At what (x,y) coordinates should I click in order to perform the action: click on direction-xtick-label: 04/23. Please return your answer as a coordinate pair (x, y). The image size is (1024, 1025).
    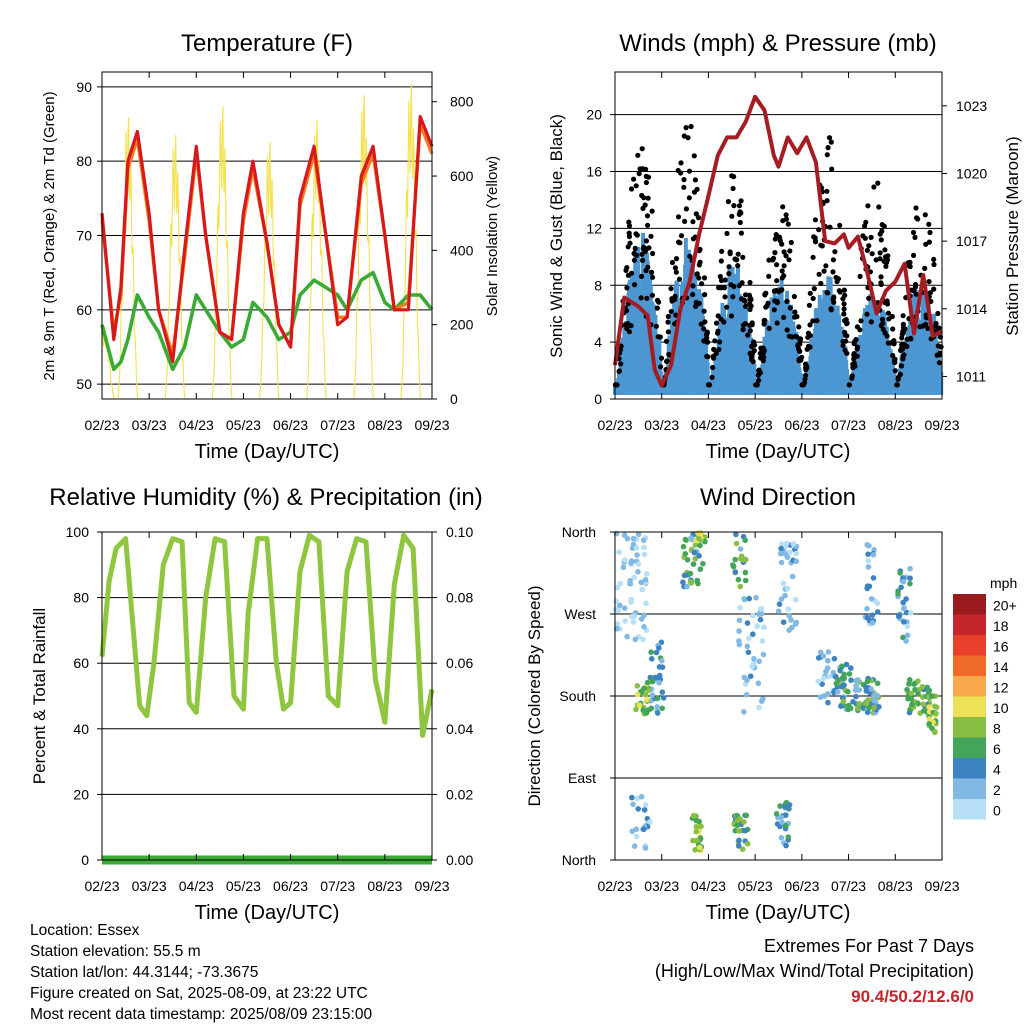
    Looking at the image, I should click on (708, 886).